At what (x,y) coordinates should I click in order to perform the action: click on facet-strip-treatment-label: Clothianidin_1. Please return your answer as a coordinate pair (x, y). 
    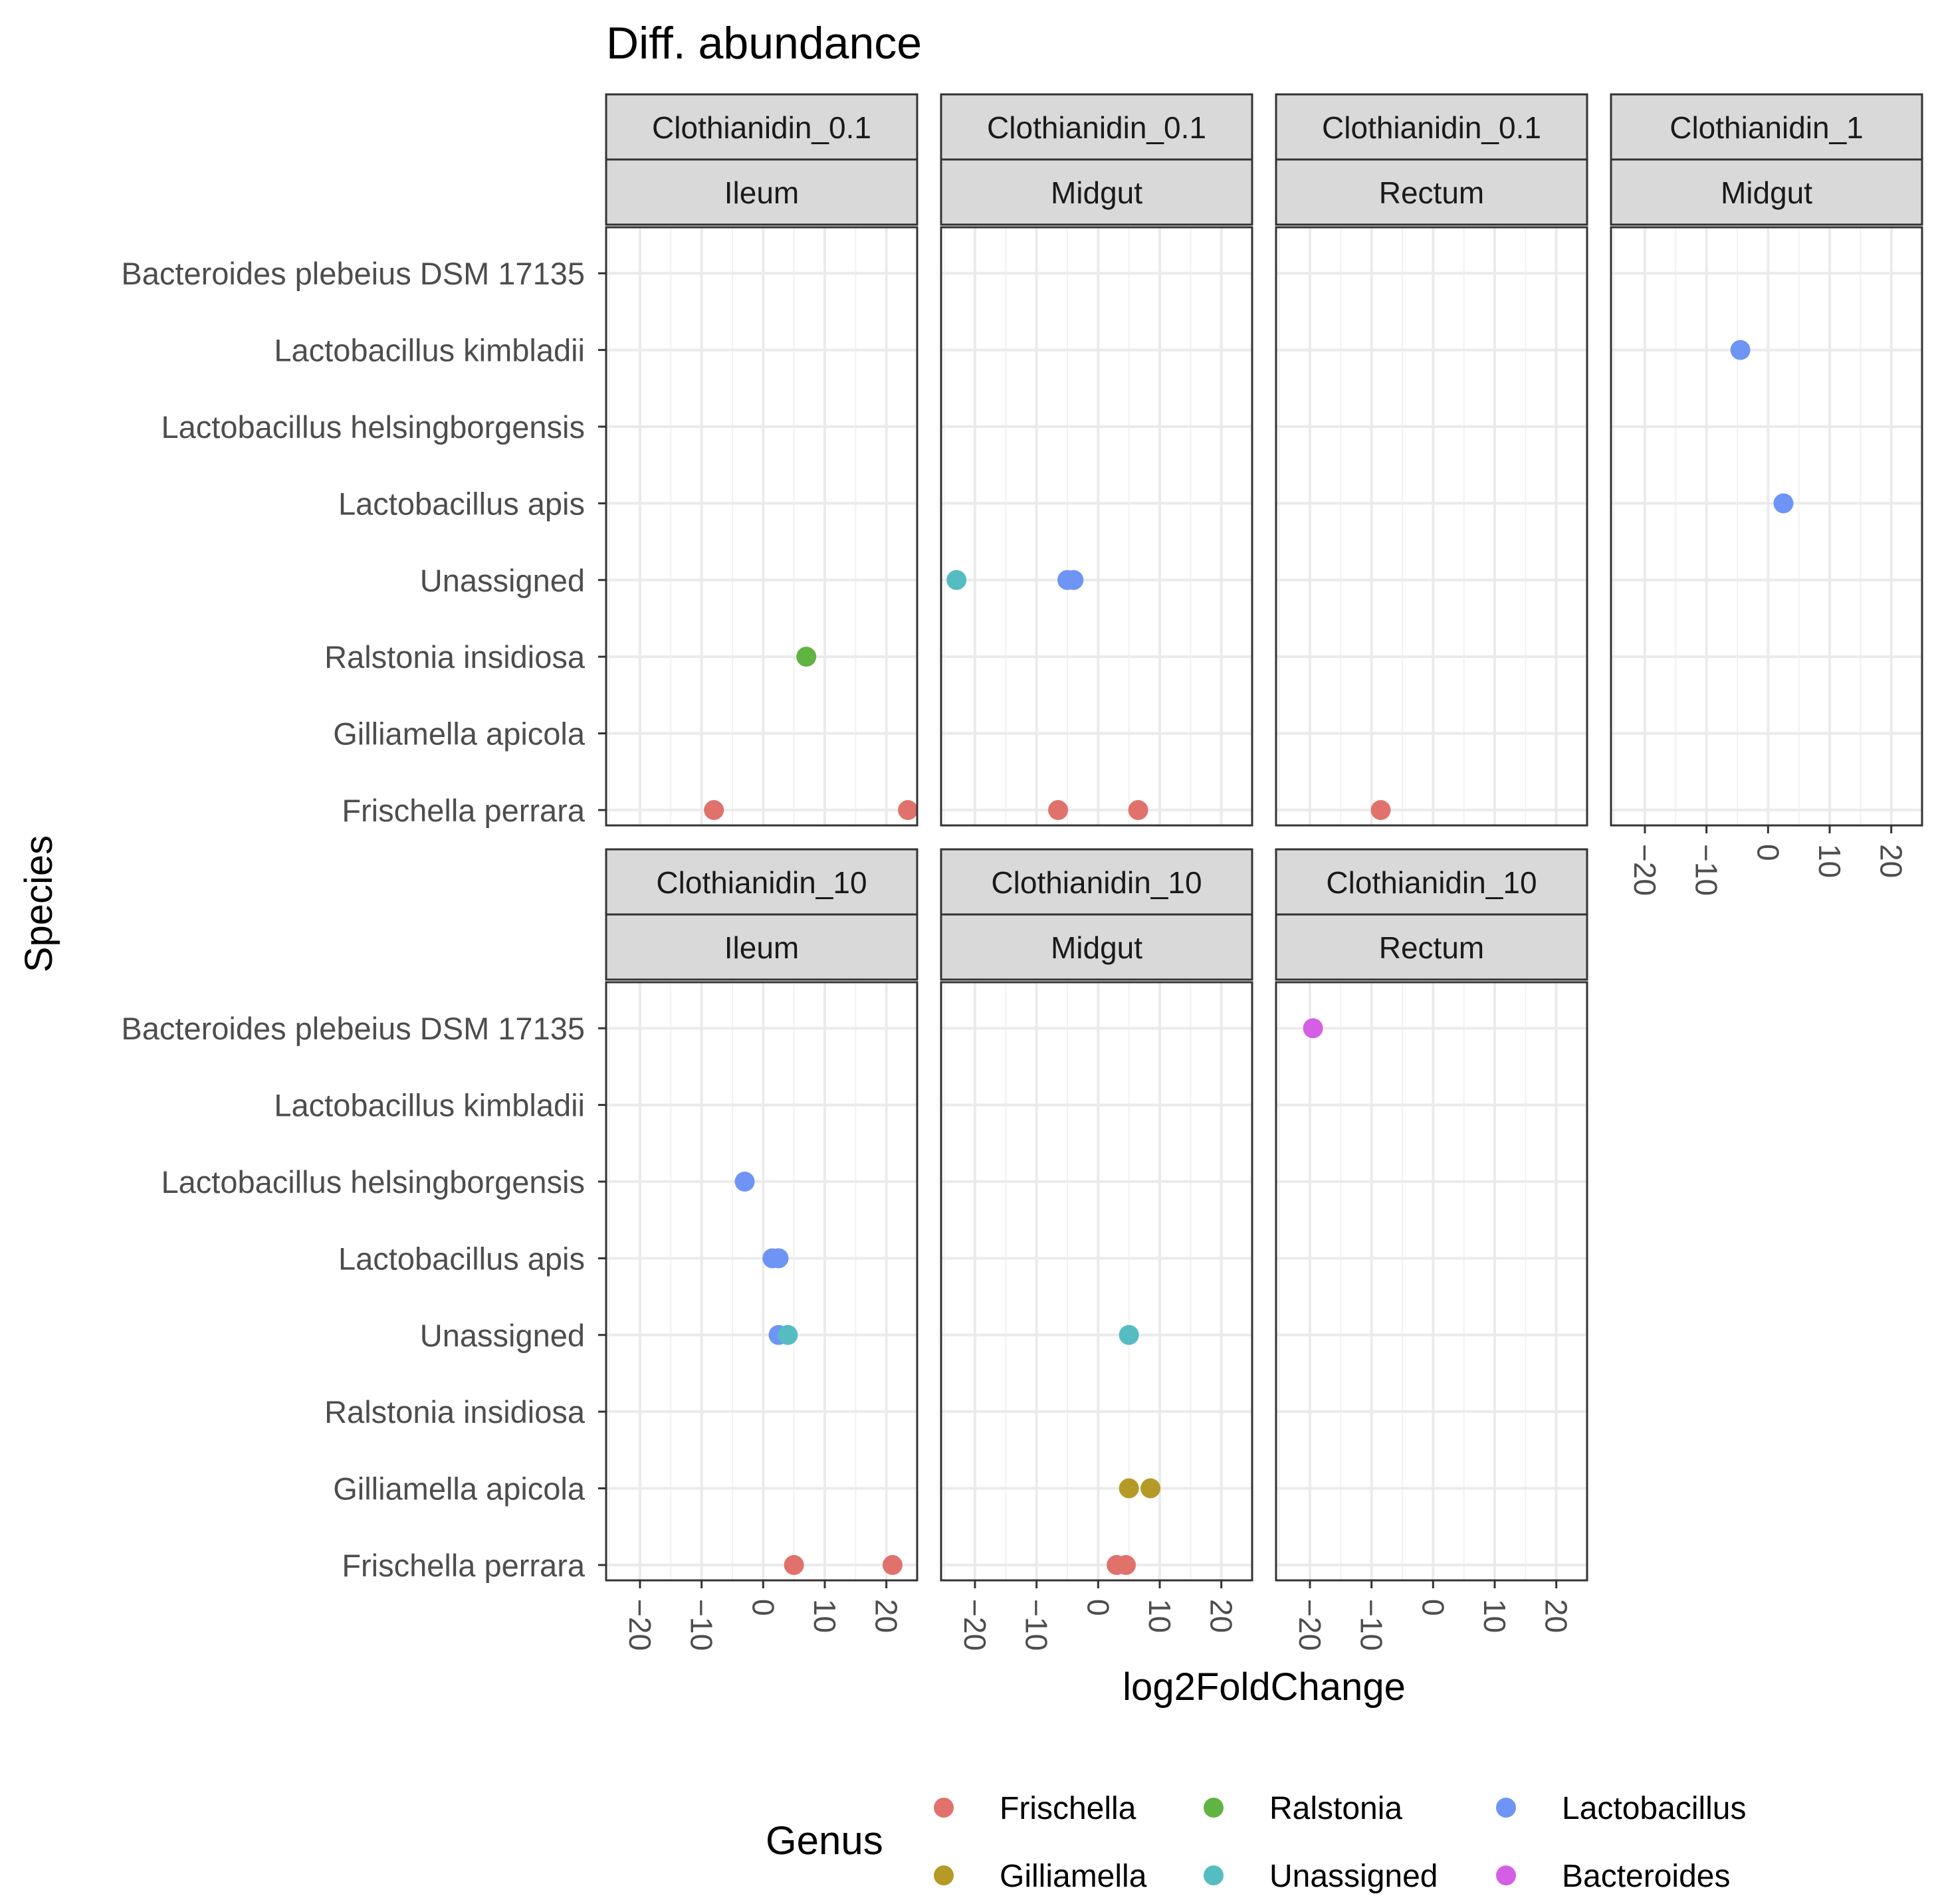
    Looking at the image, I should click on (1767, 127).